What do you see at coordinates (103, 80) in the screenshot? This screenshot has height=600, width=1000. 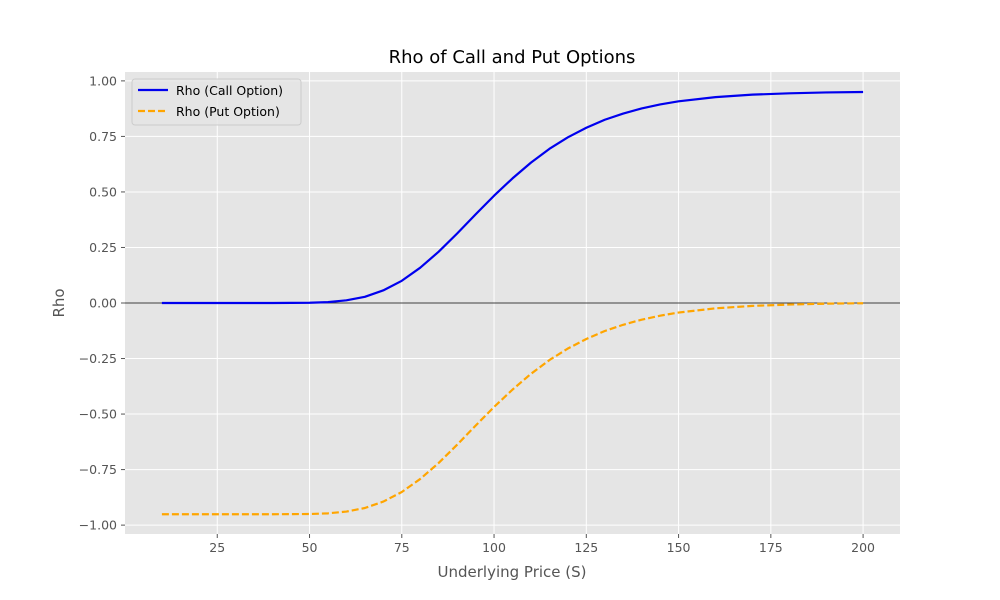 I see `y-tick-label: 1.00` at bounding box center [103, 80].